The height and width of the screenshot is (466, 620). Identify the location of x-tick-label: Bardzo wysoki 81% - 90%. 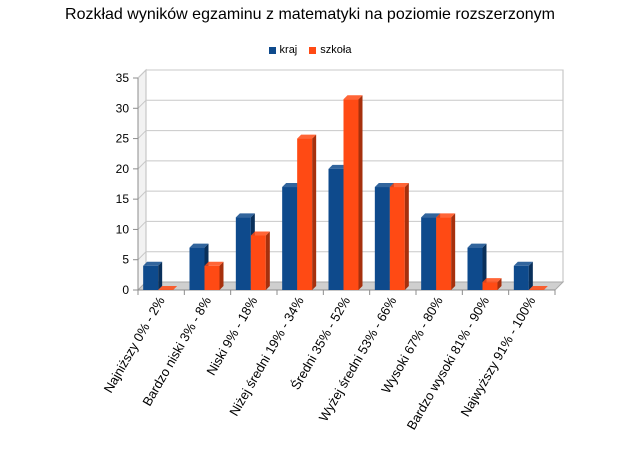
(448, 363).